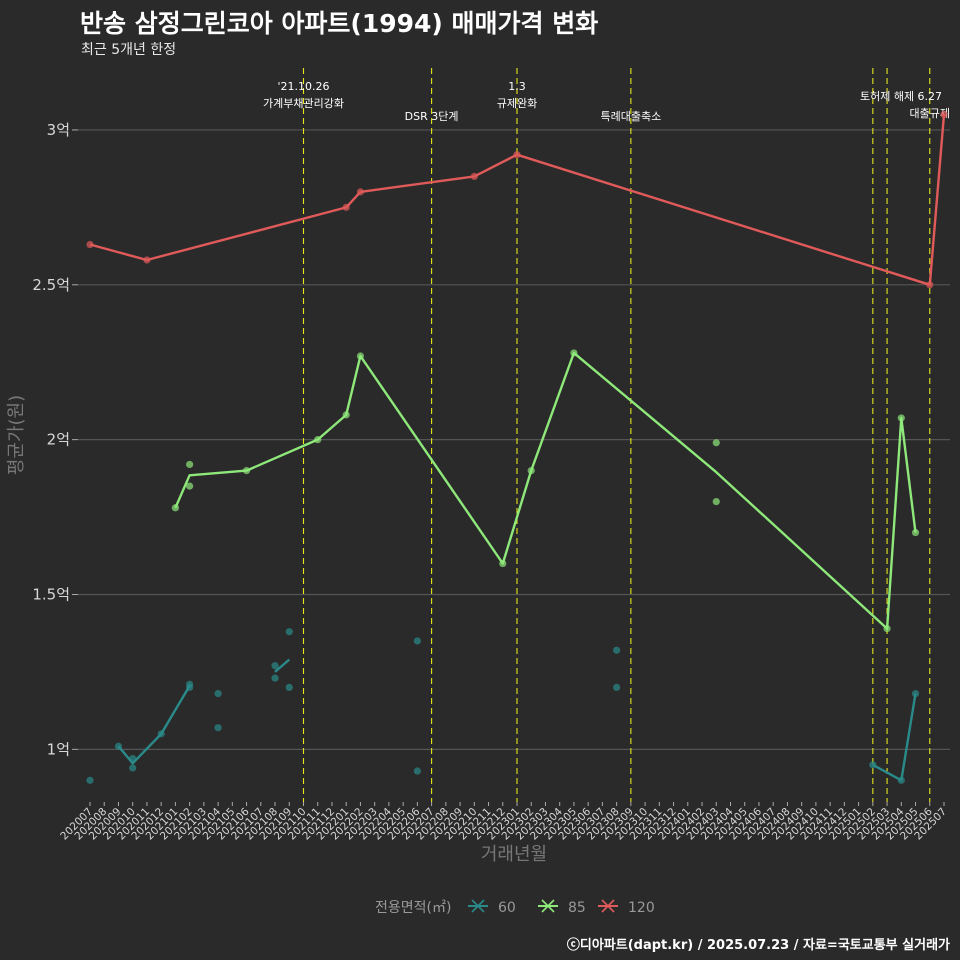 The image size is (960, 960). Describe the element at coordinates (630, 116) in the screenshot. I see `policy-annotation: 특례대출축소` at that location.